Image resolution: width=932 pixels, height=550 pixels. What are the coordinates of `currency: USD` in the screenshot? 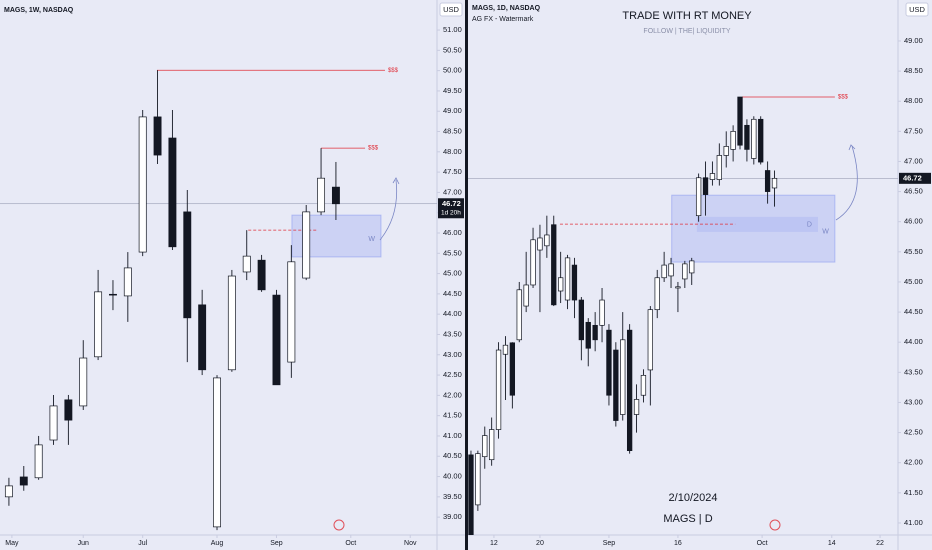 It's located at (917, 9).